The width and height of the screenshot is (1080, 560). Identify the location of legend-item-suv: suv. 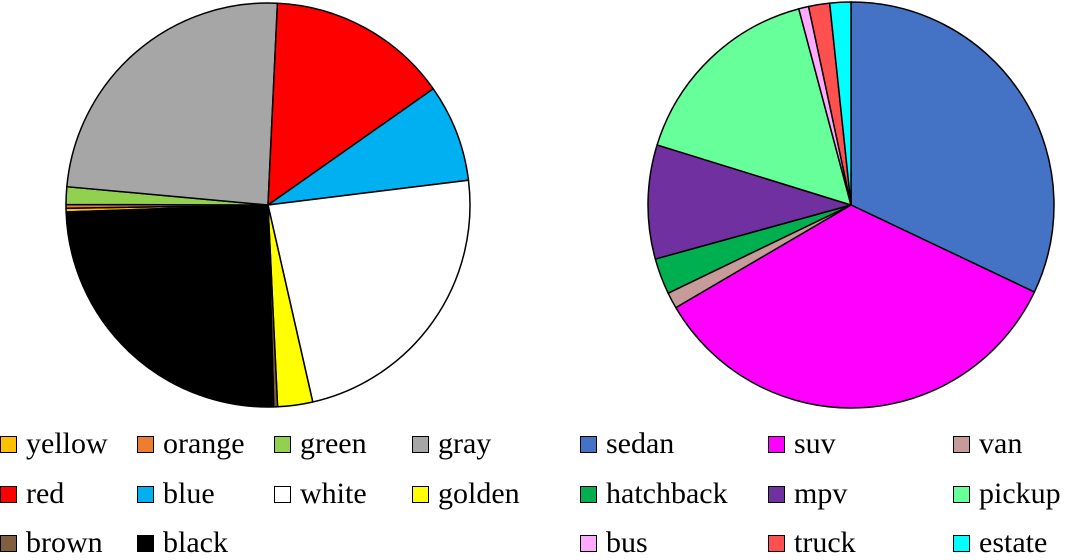
(802, 444).